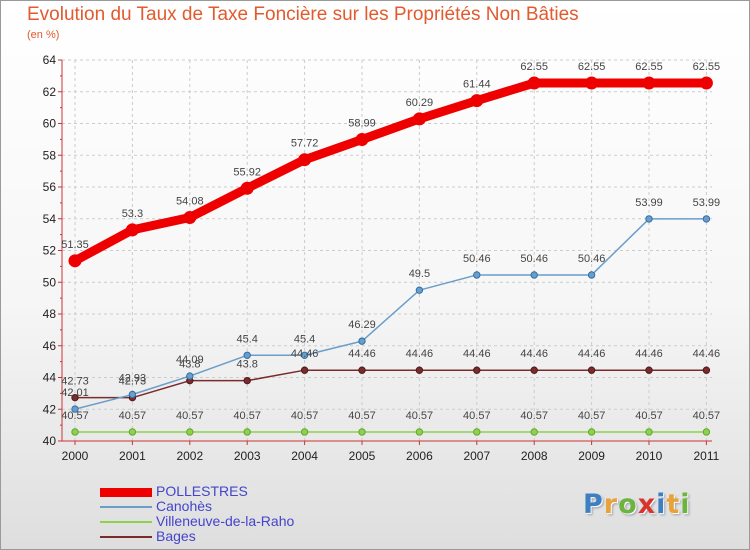 The width and height of the screenshot is (750, 550). I want to click on x-tick-label: 2009, so click(591, 456).